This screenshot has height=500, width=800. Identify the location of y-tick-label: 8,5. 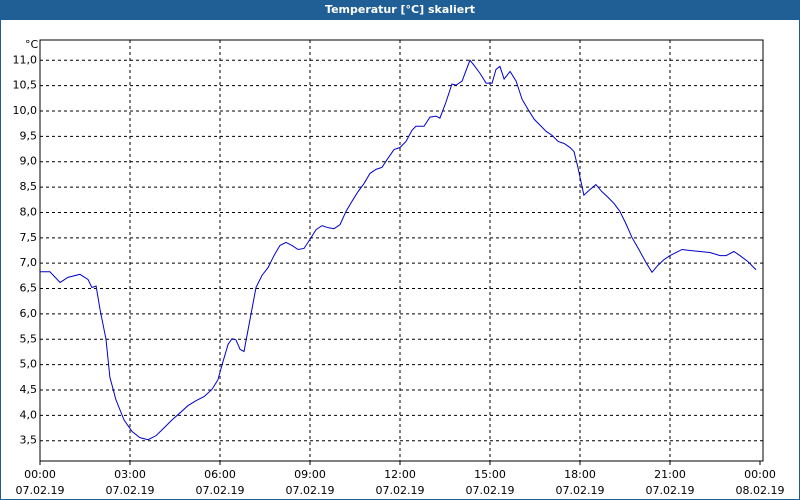
(29, 186).